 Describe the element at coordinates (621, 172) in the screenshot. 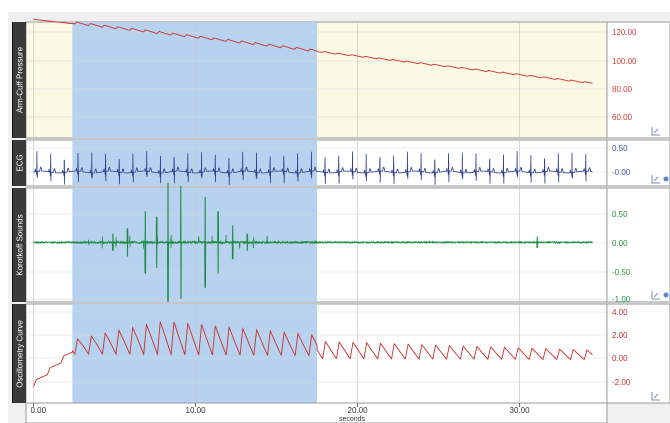

I see `value-tick-label: -0.00` at that location.